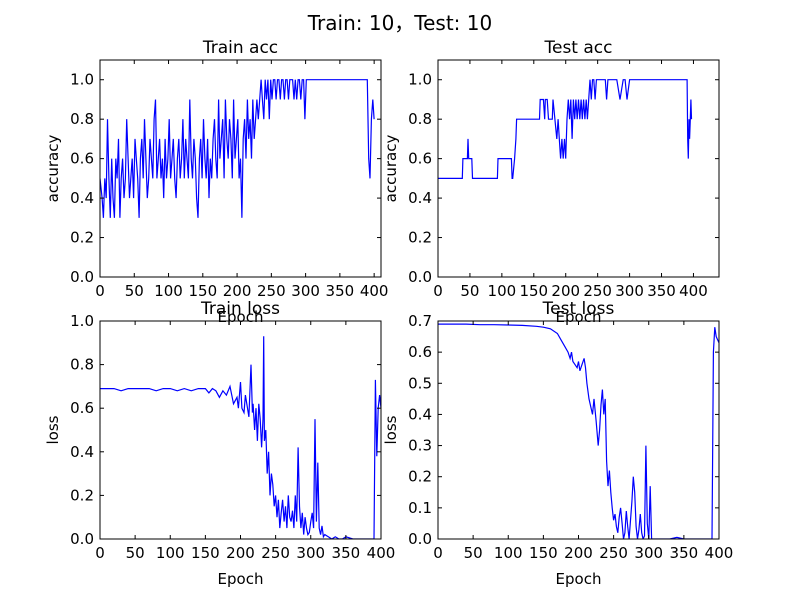 The image size is (800, 604). What do you see at coordinates (684, 553) in the screenshot?
I see `test-loss-x-tick-label: 350` at bounding box center [684, 553].